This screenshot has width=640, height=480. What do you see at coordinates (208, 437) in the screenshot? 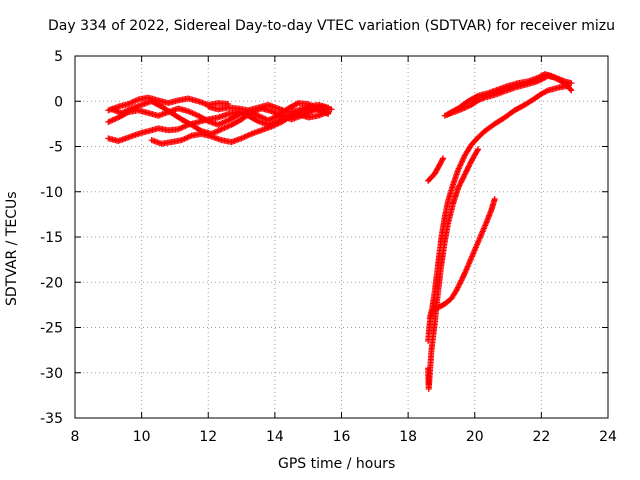
I see `x-tick-label: 12` at bounding box center [208, 437].